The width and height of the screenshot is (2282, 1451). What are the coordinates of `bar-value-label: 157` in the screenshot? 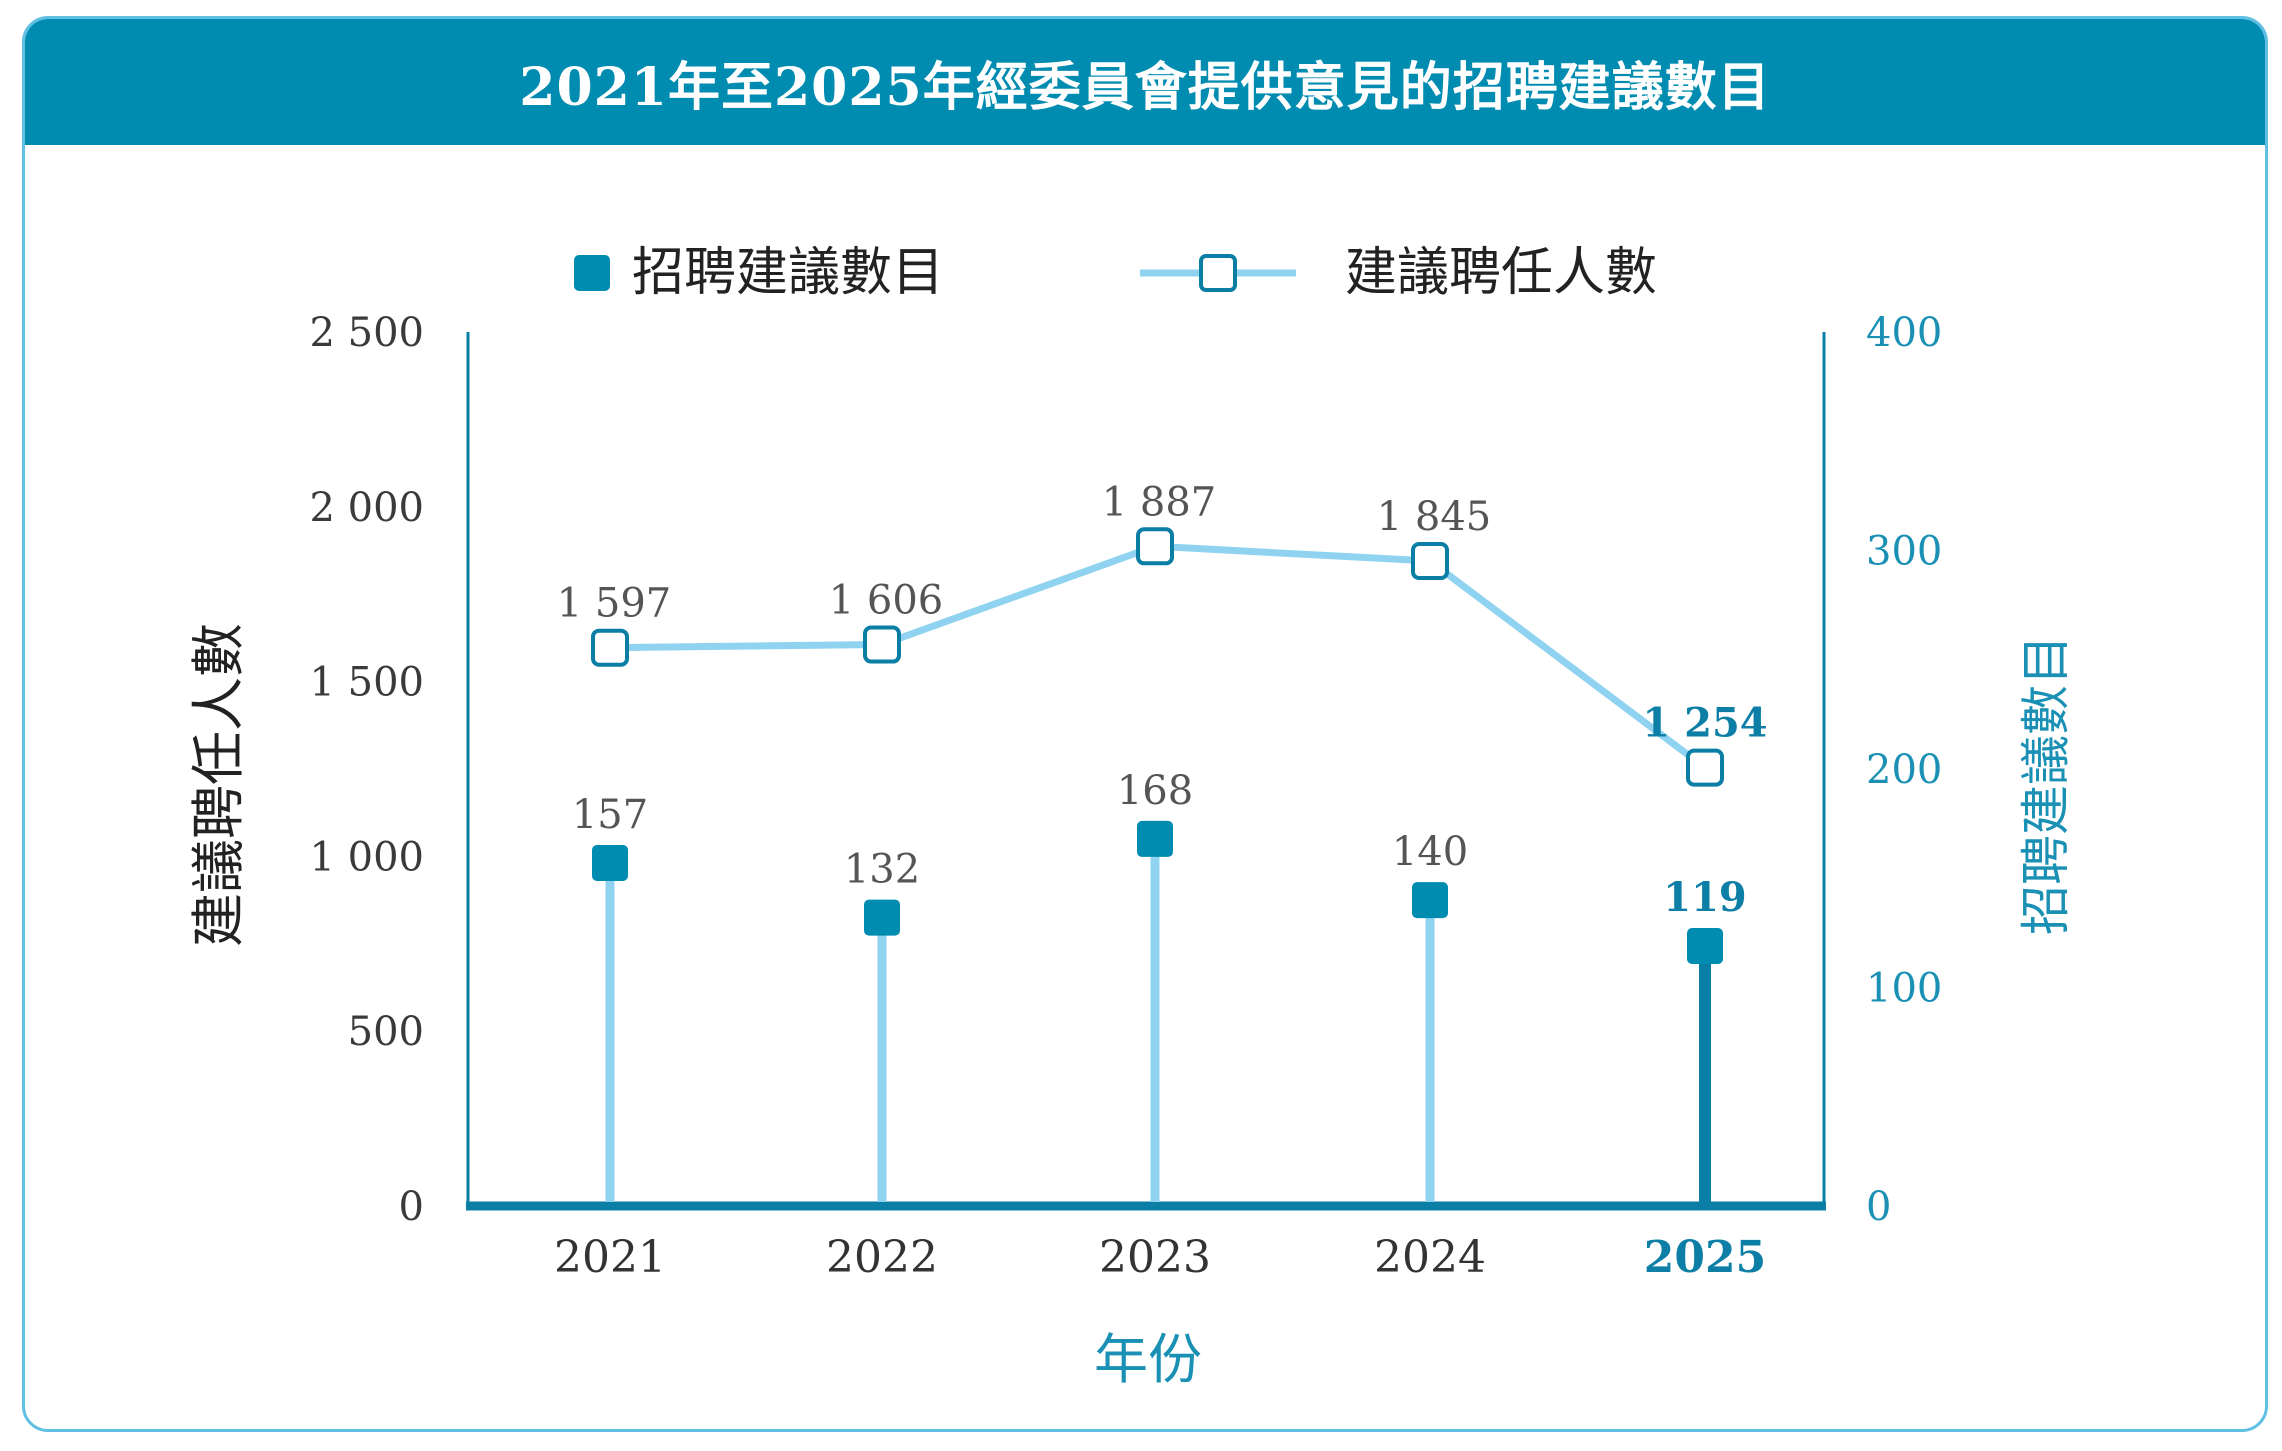 It's located at (610, 815).